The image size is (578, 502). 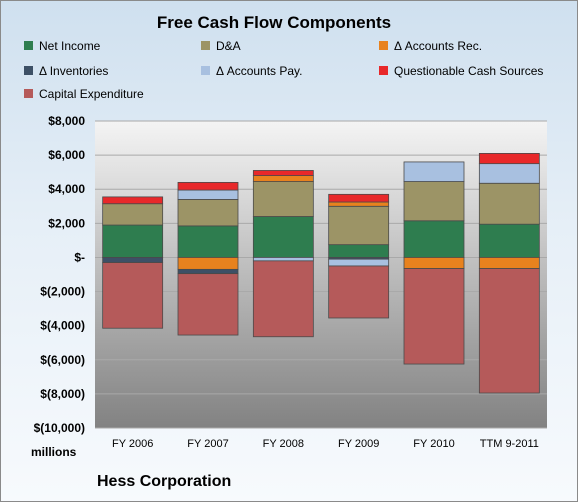 I want to click on y-tick-label: $4,000, so click(x=66, y=189).